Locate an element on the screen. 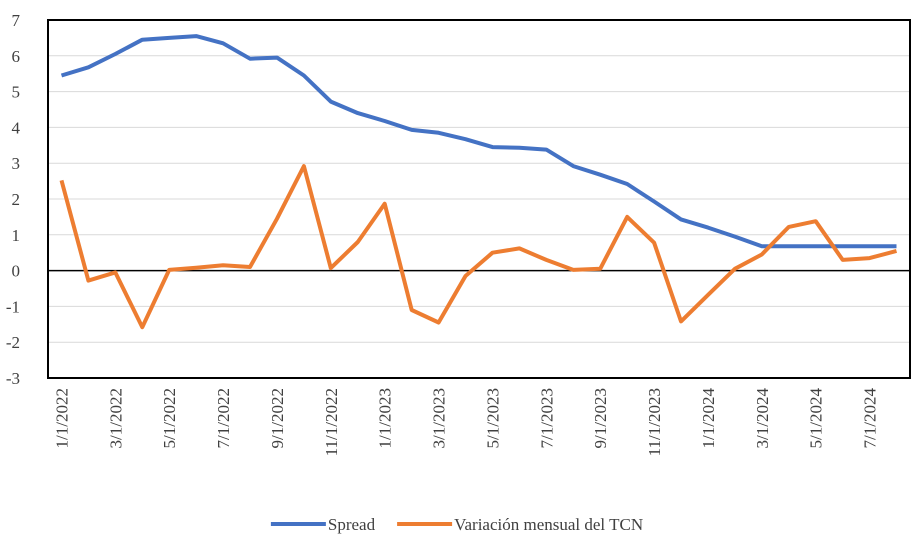 This screenshot has height=542, width=914. x-tick-label: 1/1/2023 is located at coordinates (385, 418).